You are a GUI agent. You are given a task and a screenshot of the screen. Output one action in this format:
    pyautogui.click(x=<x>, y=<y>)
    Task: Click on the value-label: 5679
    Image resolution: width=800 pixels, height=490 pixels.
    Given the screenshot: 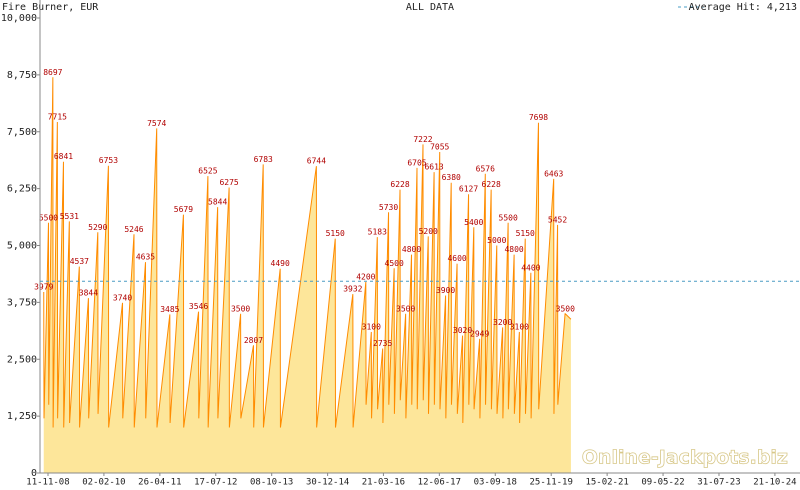 What is the action you would take?
    pyautogui.click(x=183, y=209)
    